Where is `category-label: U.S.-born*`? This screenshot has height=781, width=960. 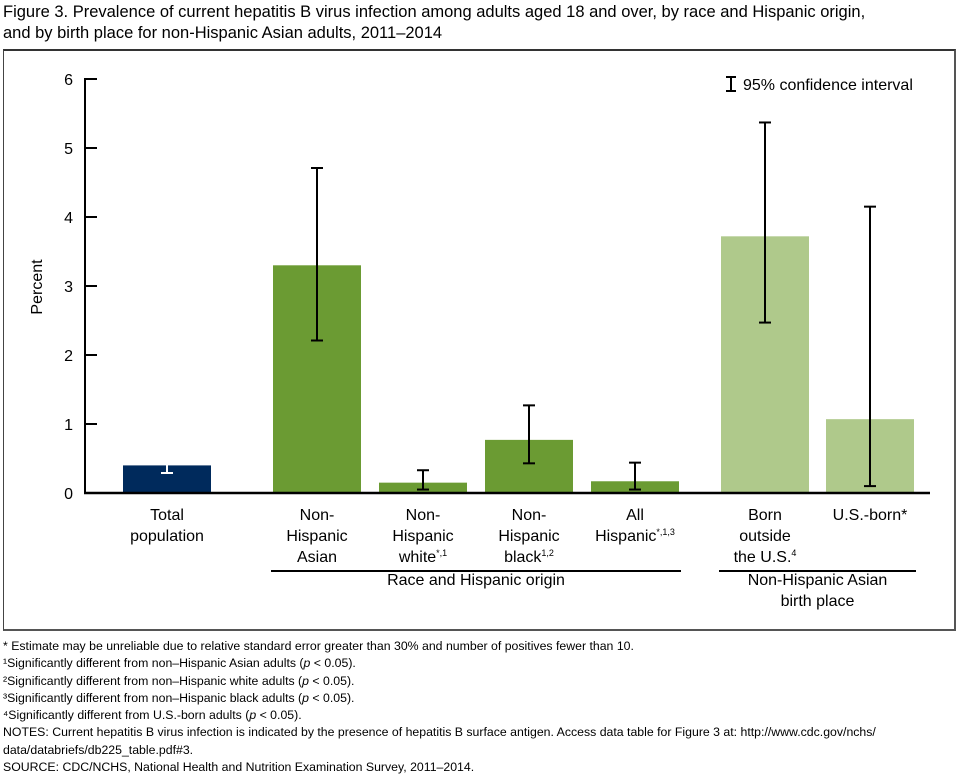 category-label: U.S.-born* is located at coordinates (870, 515).